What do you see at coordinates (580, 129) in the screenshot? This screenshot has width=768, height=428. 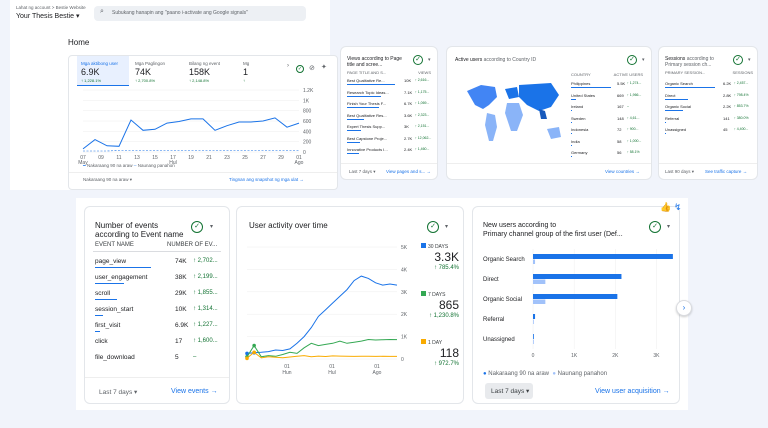 I see `row-name: Indonesia` at bounding box center [580, 129].